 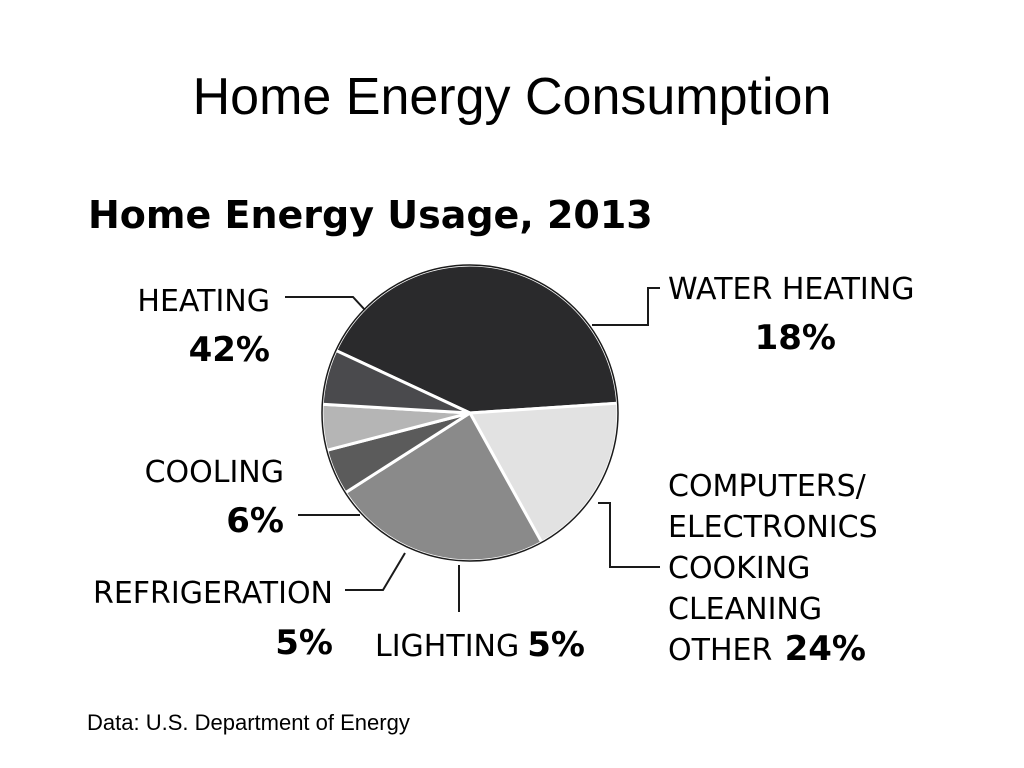 I want to click on leader-line-refrigeration, so click(x=375, y=571).